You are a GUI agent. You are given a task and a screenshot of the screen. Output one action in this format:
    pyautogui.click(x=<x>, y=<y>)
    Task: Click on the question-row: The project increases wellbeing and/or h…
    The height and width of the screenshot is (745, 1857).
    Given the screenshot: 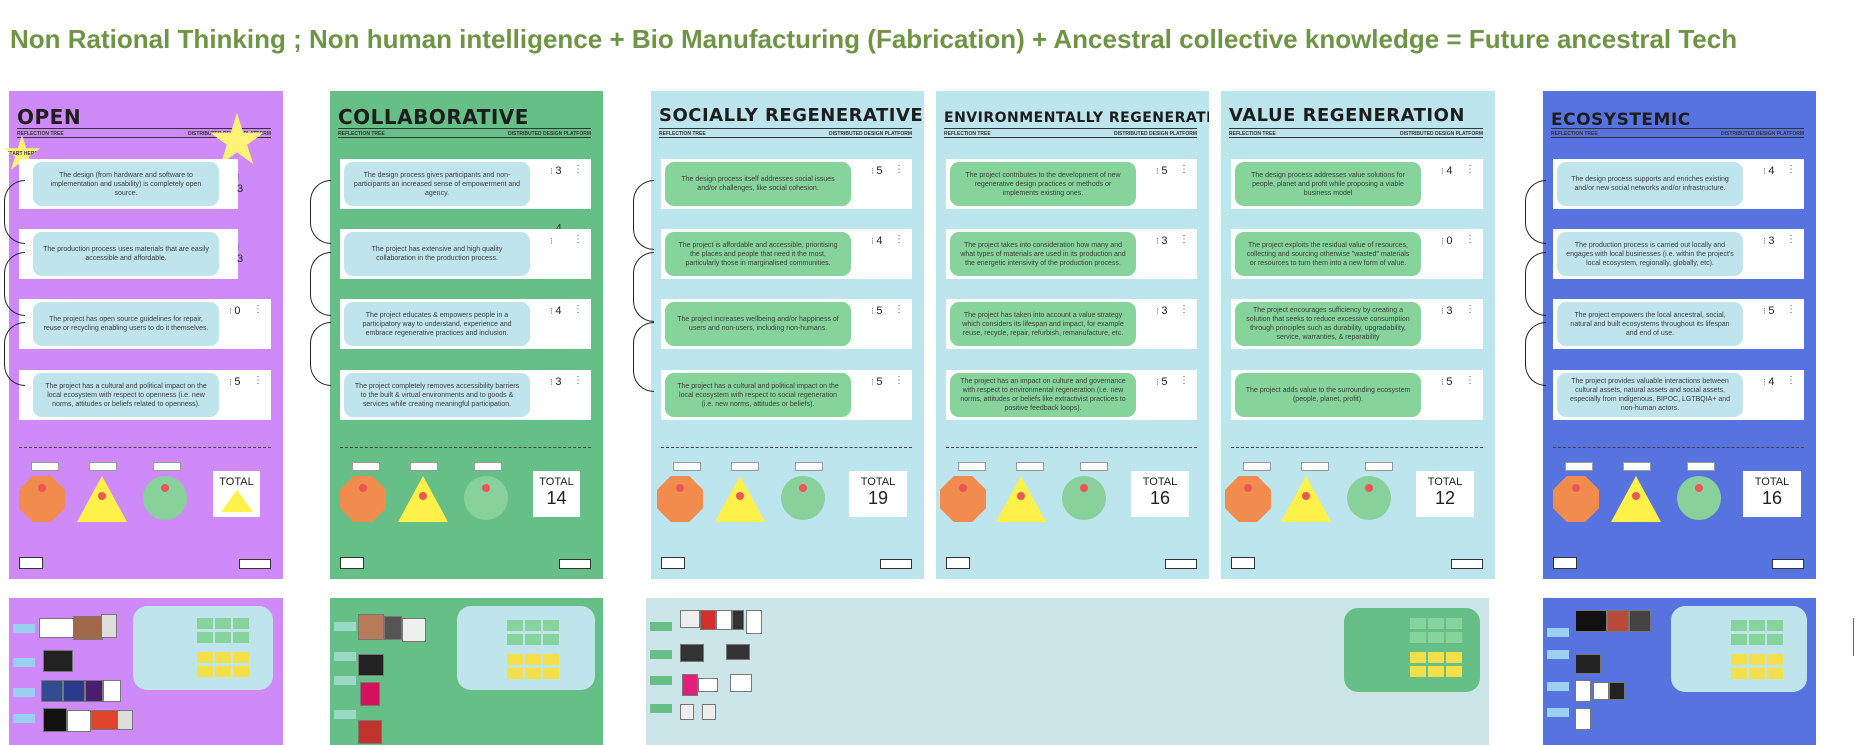 What is the action you would take?
    pyautogui.click(x=786, y=324)
    